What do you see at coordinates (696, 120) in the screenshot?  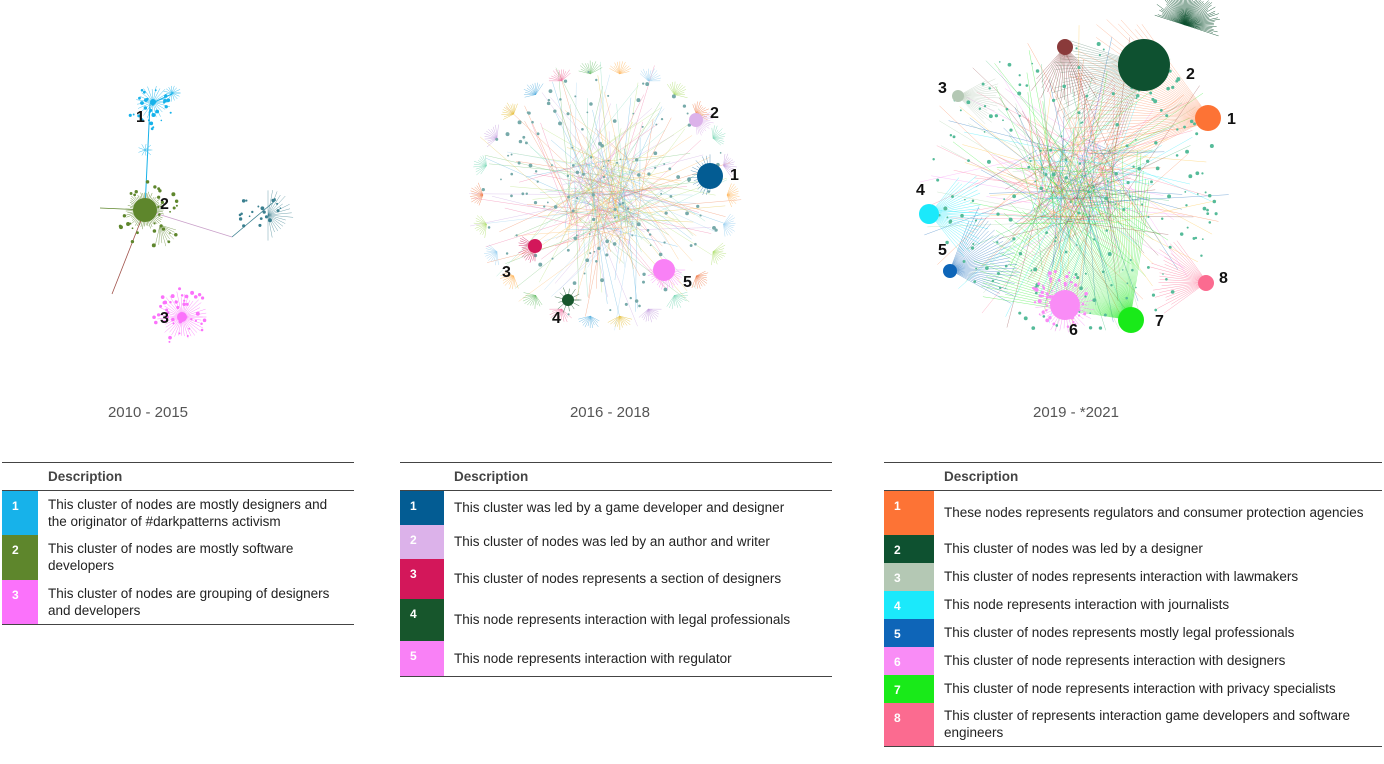 I see `cluster-hub-node` at bounding box center [696, 120].